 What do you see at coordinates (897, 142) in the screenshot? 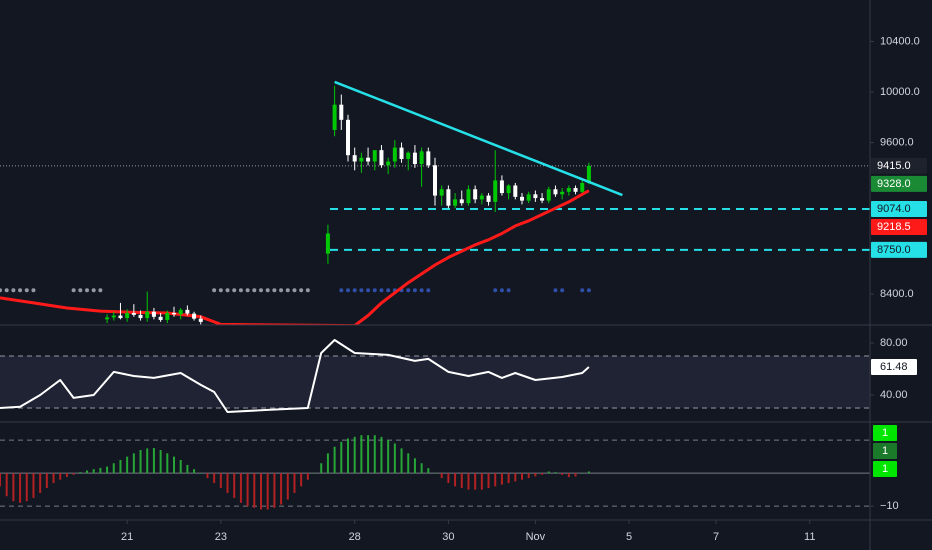
I see `y-tick-label: 9600.0` at bounding box center [897, 142].